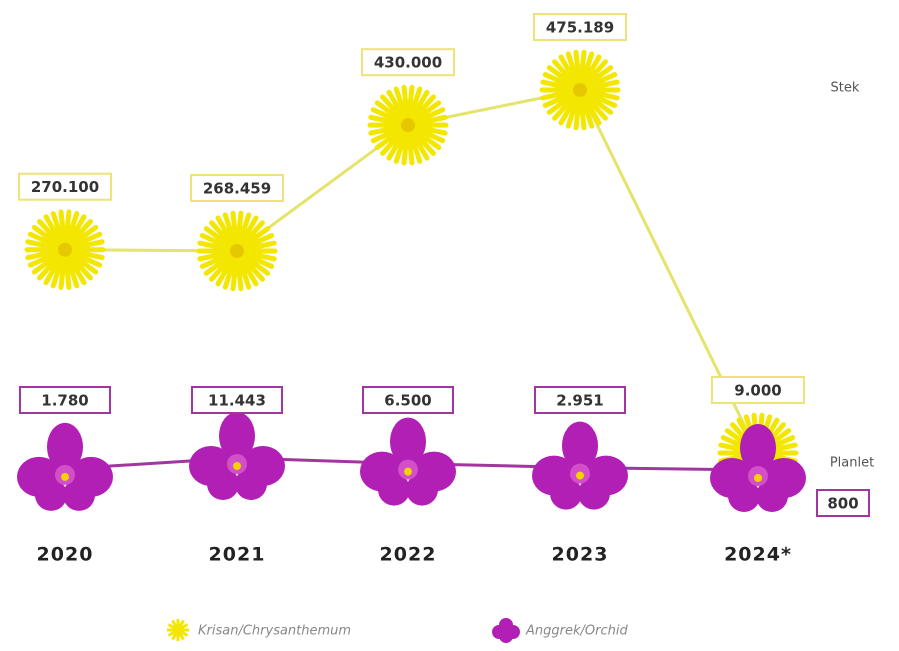 The width and height of the screenshot is (899, 651). I want to click on value-label: 270.100, so click(65, 187).